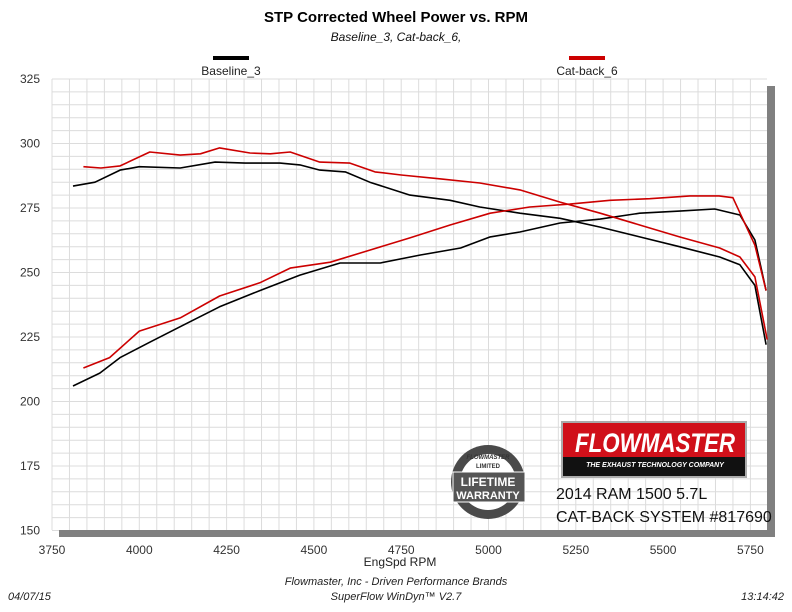 This screenshot has width=792, height=612. What do you see at coordinates (30, 273) in the screenshot?
I see `y-tick-label: 250` at bounding box center [30, 273].